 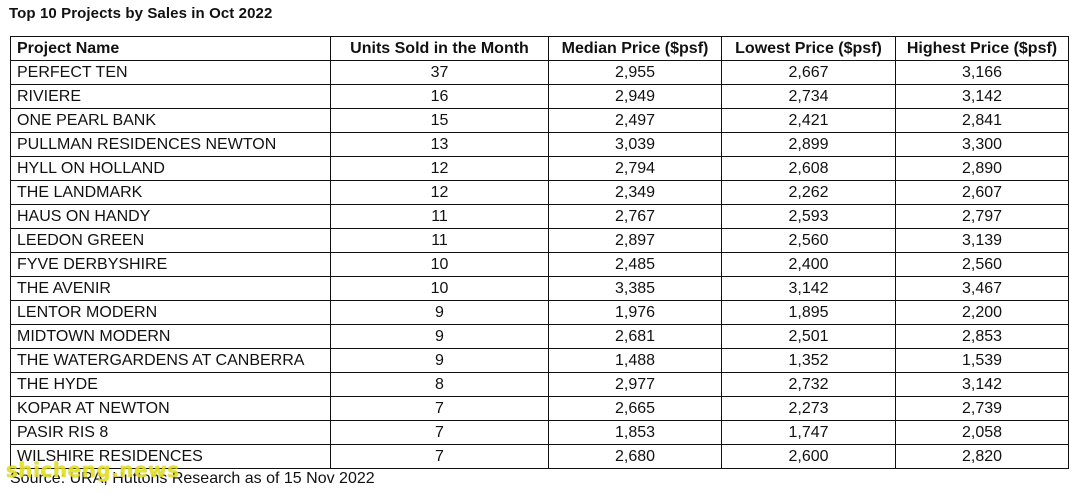 What do you see at coordinates (808, 168) in the screenshot?
I see `lowest-price-cell: 2,608` at bounding box center [808, 168].